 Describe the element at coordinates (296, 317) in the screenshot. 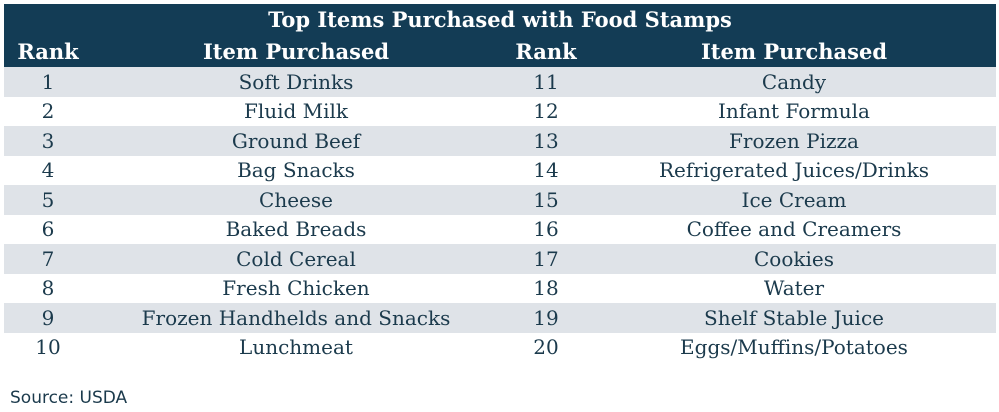

I see `item-cell: Frozen Handhelds and Snacks` at that location.